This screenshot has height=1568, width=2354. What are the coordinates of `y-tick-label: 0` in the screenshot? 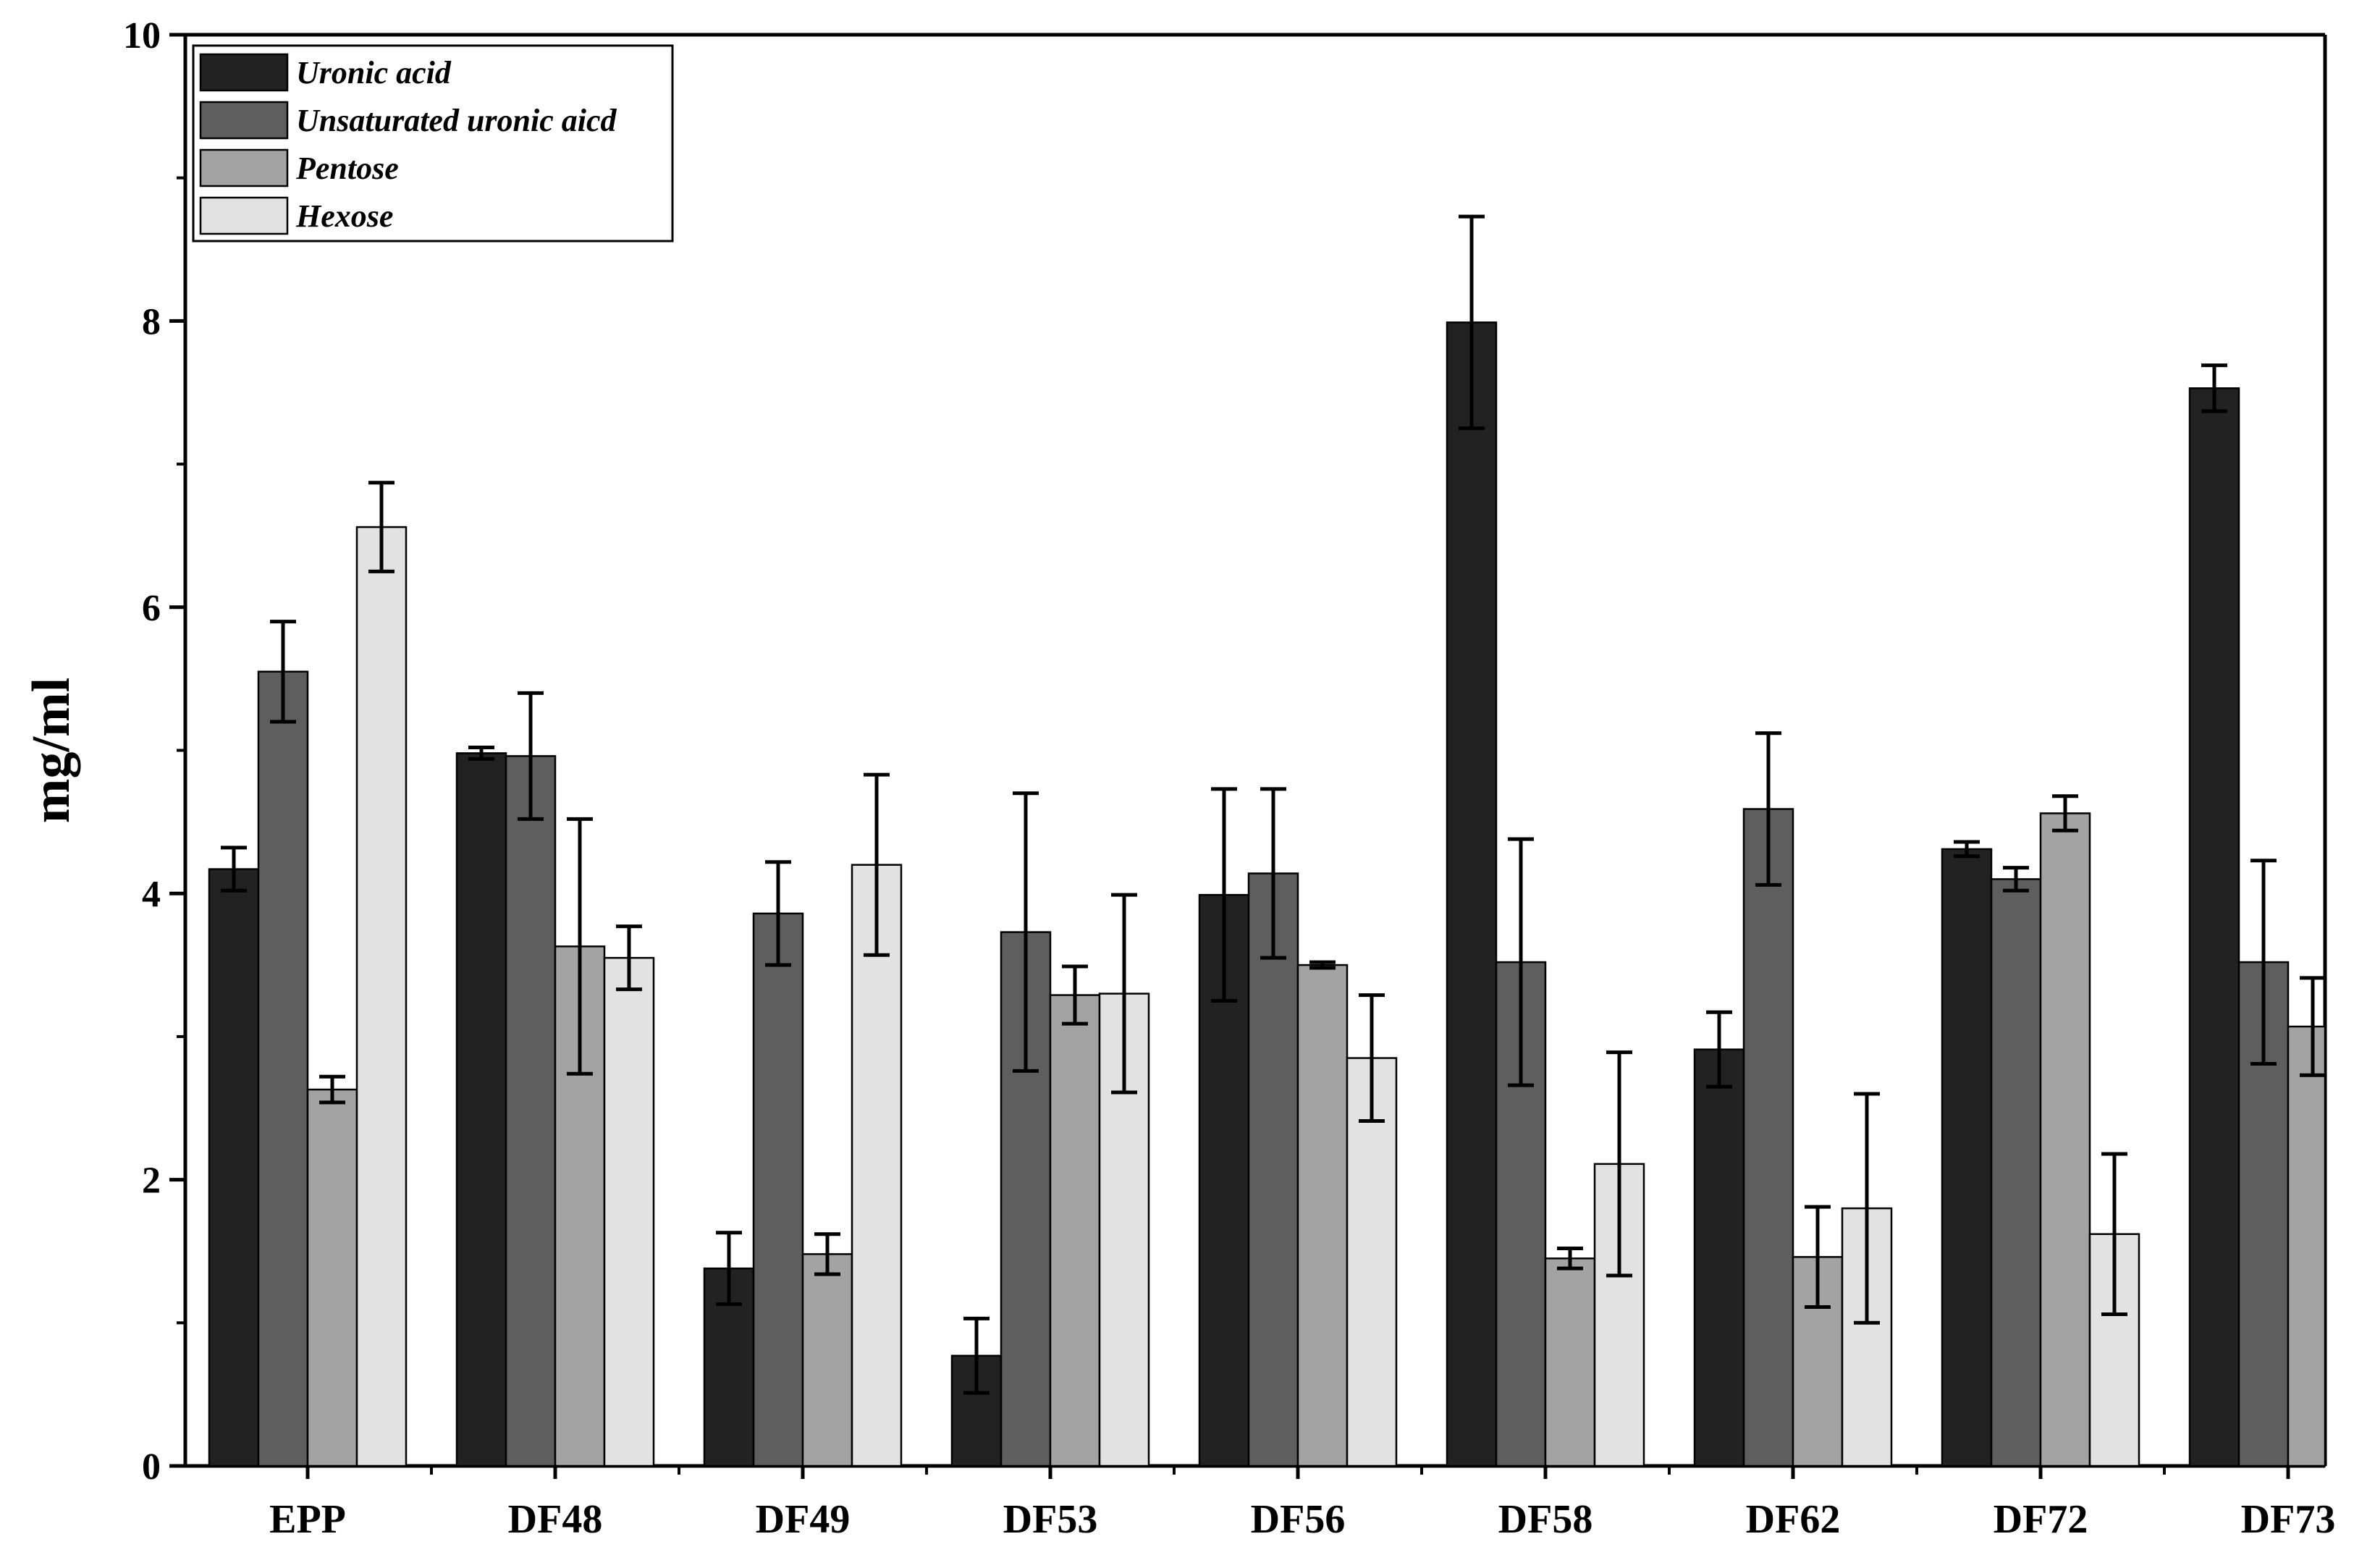 It's located at (151, 1467).